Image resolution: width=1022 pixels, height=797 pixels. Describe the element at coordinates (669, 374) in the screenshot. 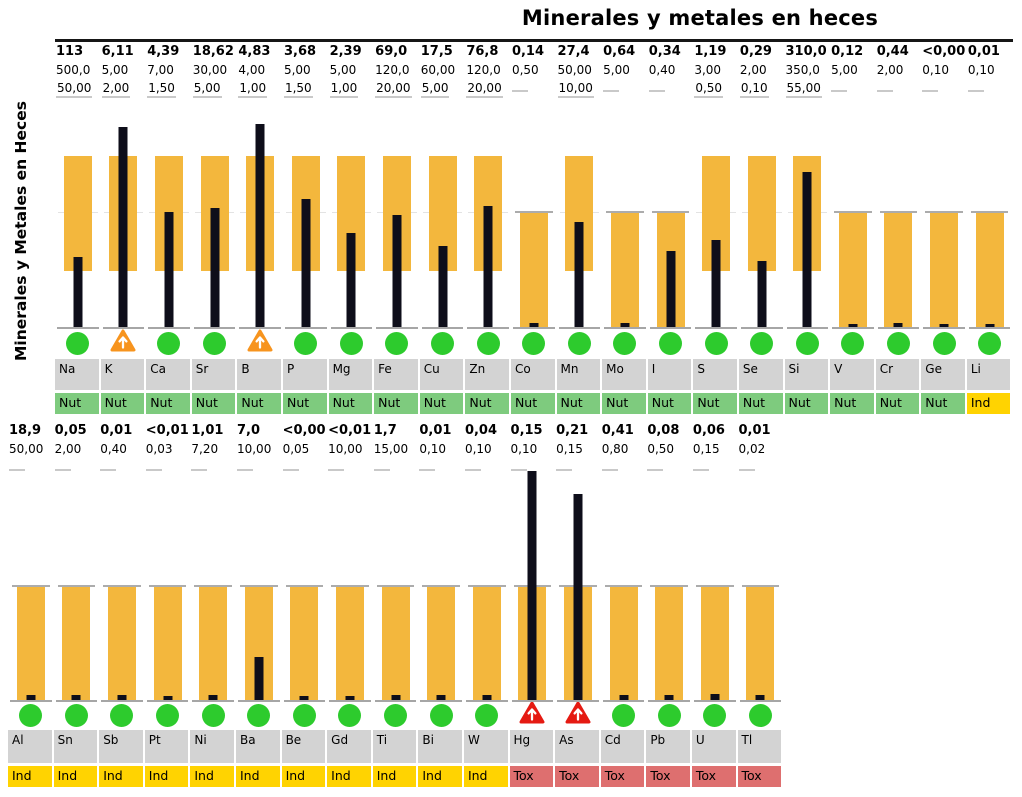

I see `element-symbol: I` at that location.